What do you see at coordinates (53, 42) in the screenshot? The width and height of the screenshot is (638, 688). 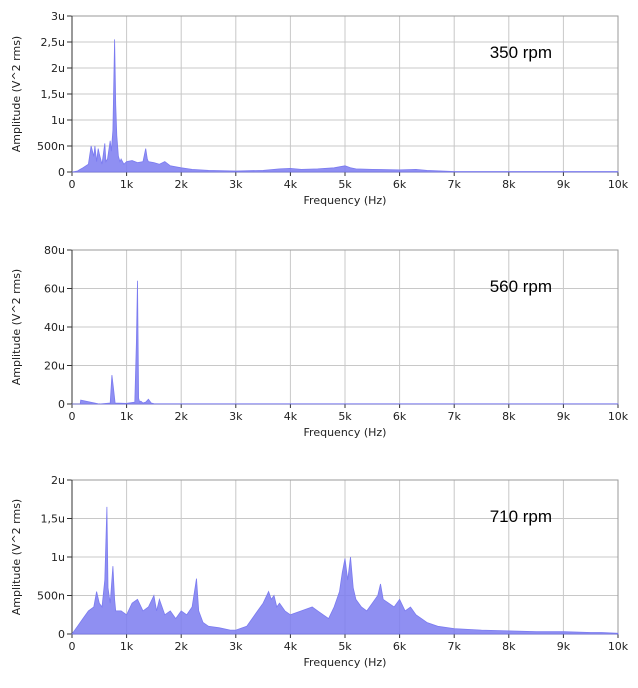 I see `y-tick-label: 2,5u` at bounding box center [53, 42].